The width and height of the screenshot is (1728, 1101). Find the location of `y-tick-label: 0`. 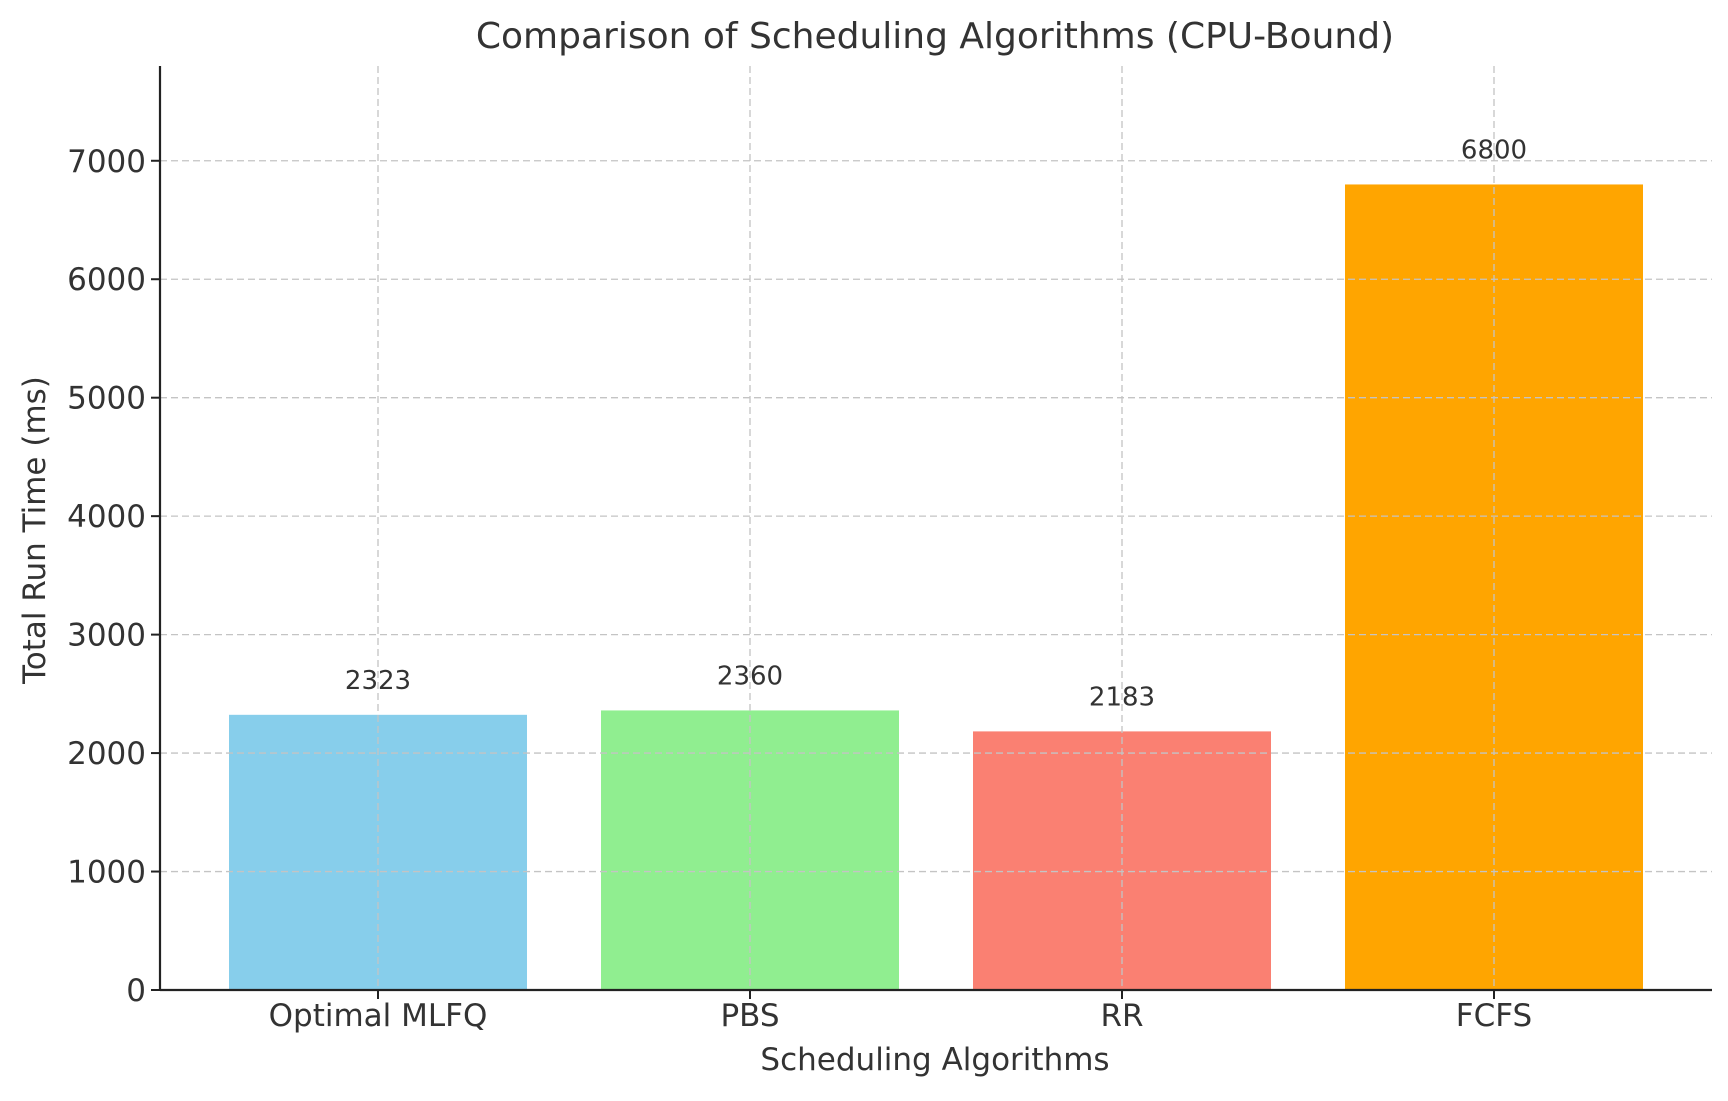

y-tick-label: 0 is located at coordinates (136, 991).